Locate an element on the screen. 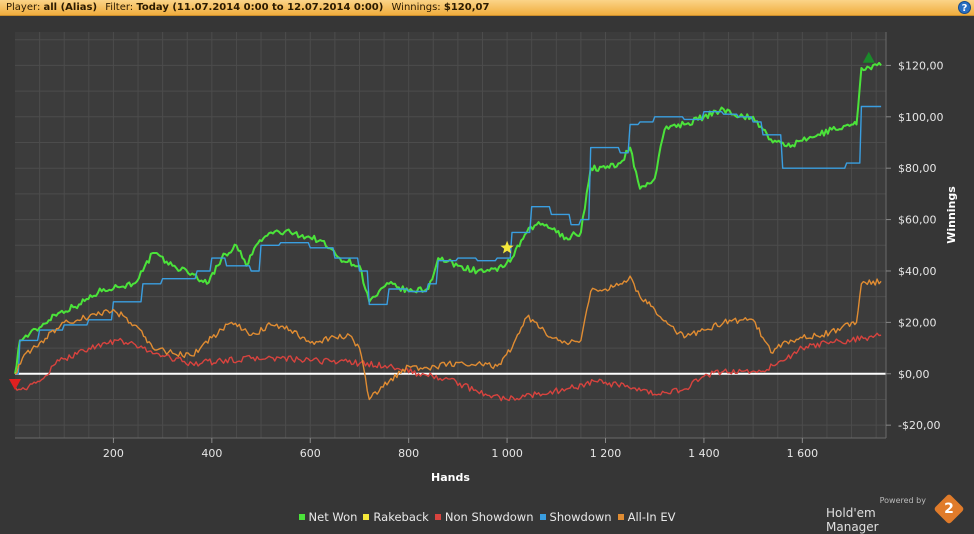 This screenshot has width=974, height=534. player-label: Player: is located at coordinates (23, 7).